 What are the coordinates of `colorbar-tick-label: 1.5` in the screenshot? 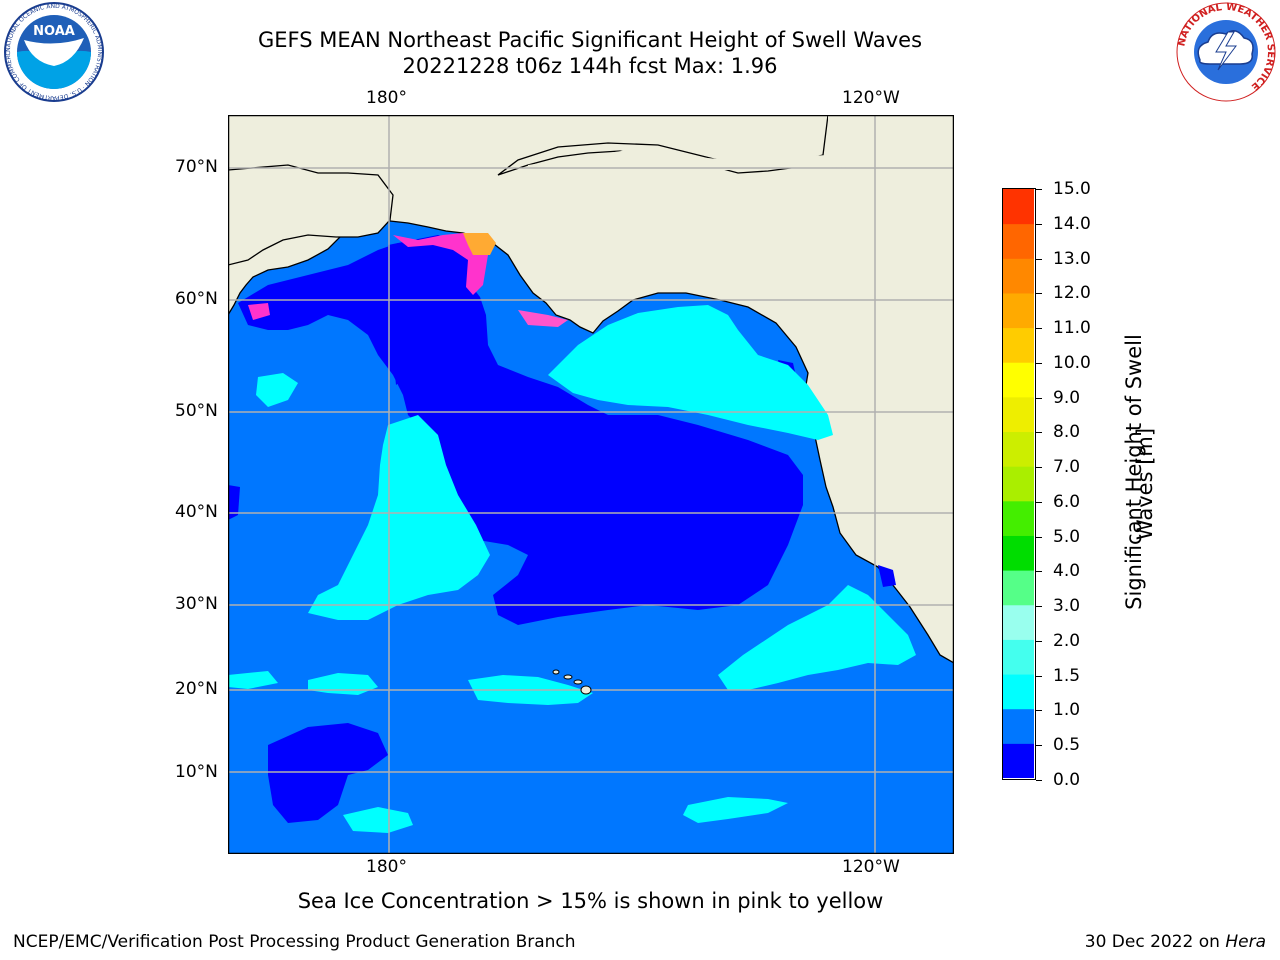 It's located at (1067, 675).